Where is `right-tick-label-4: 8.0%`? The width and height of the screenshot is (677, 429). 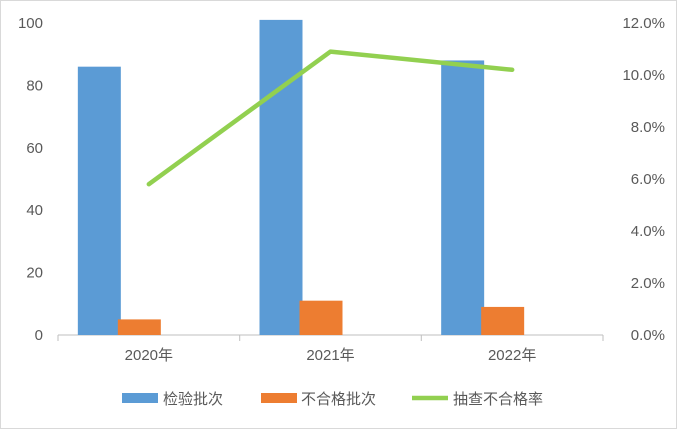
right-tick-label-4: 8.0% is located at coordinates (648, 127).